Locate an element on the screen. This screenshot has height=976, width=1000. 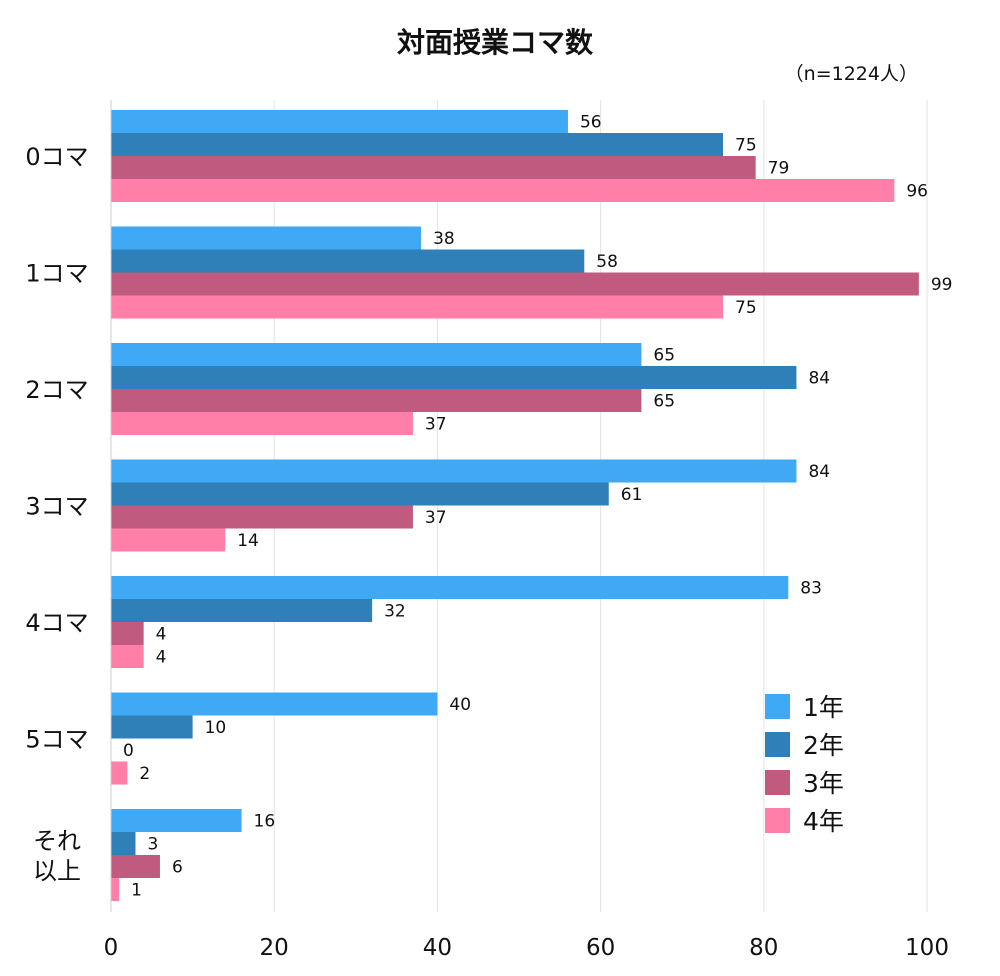
x-tick-label: 80 is located at coordinates (763, 948).